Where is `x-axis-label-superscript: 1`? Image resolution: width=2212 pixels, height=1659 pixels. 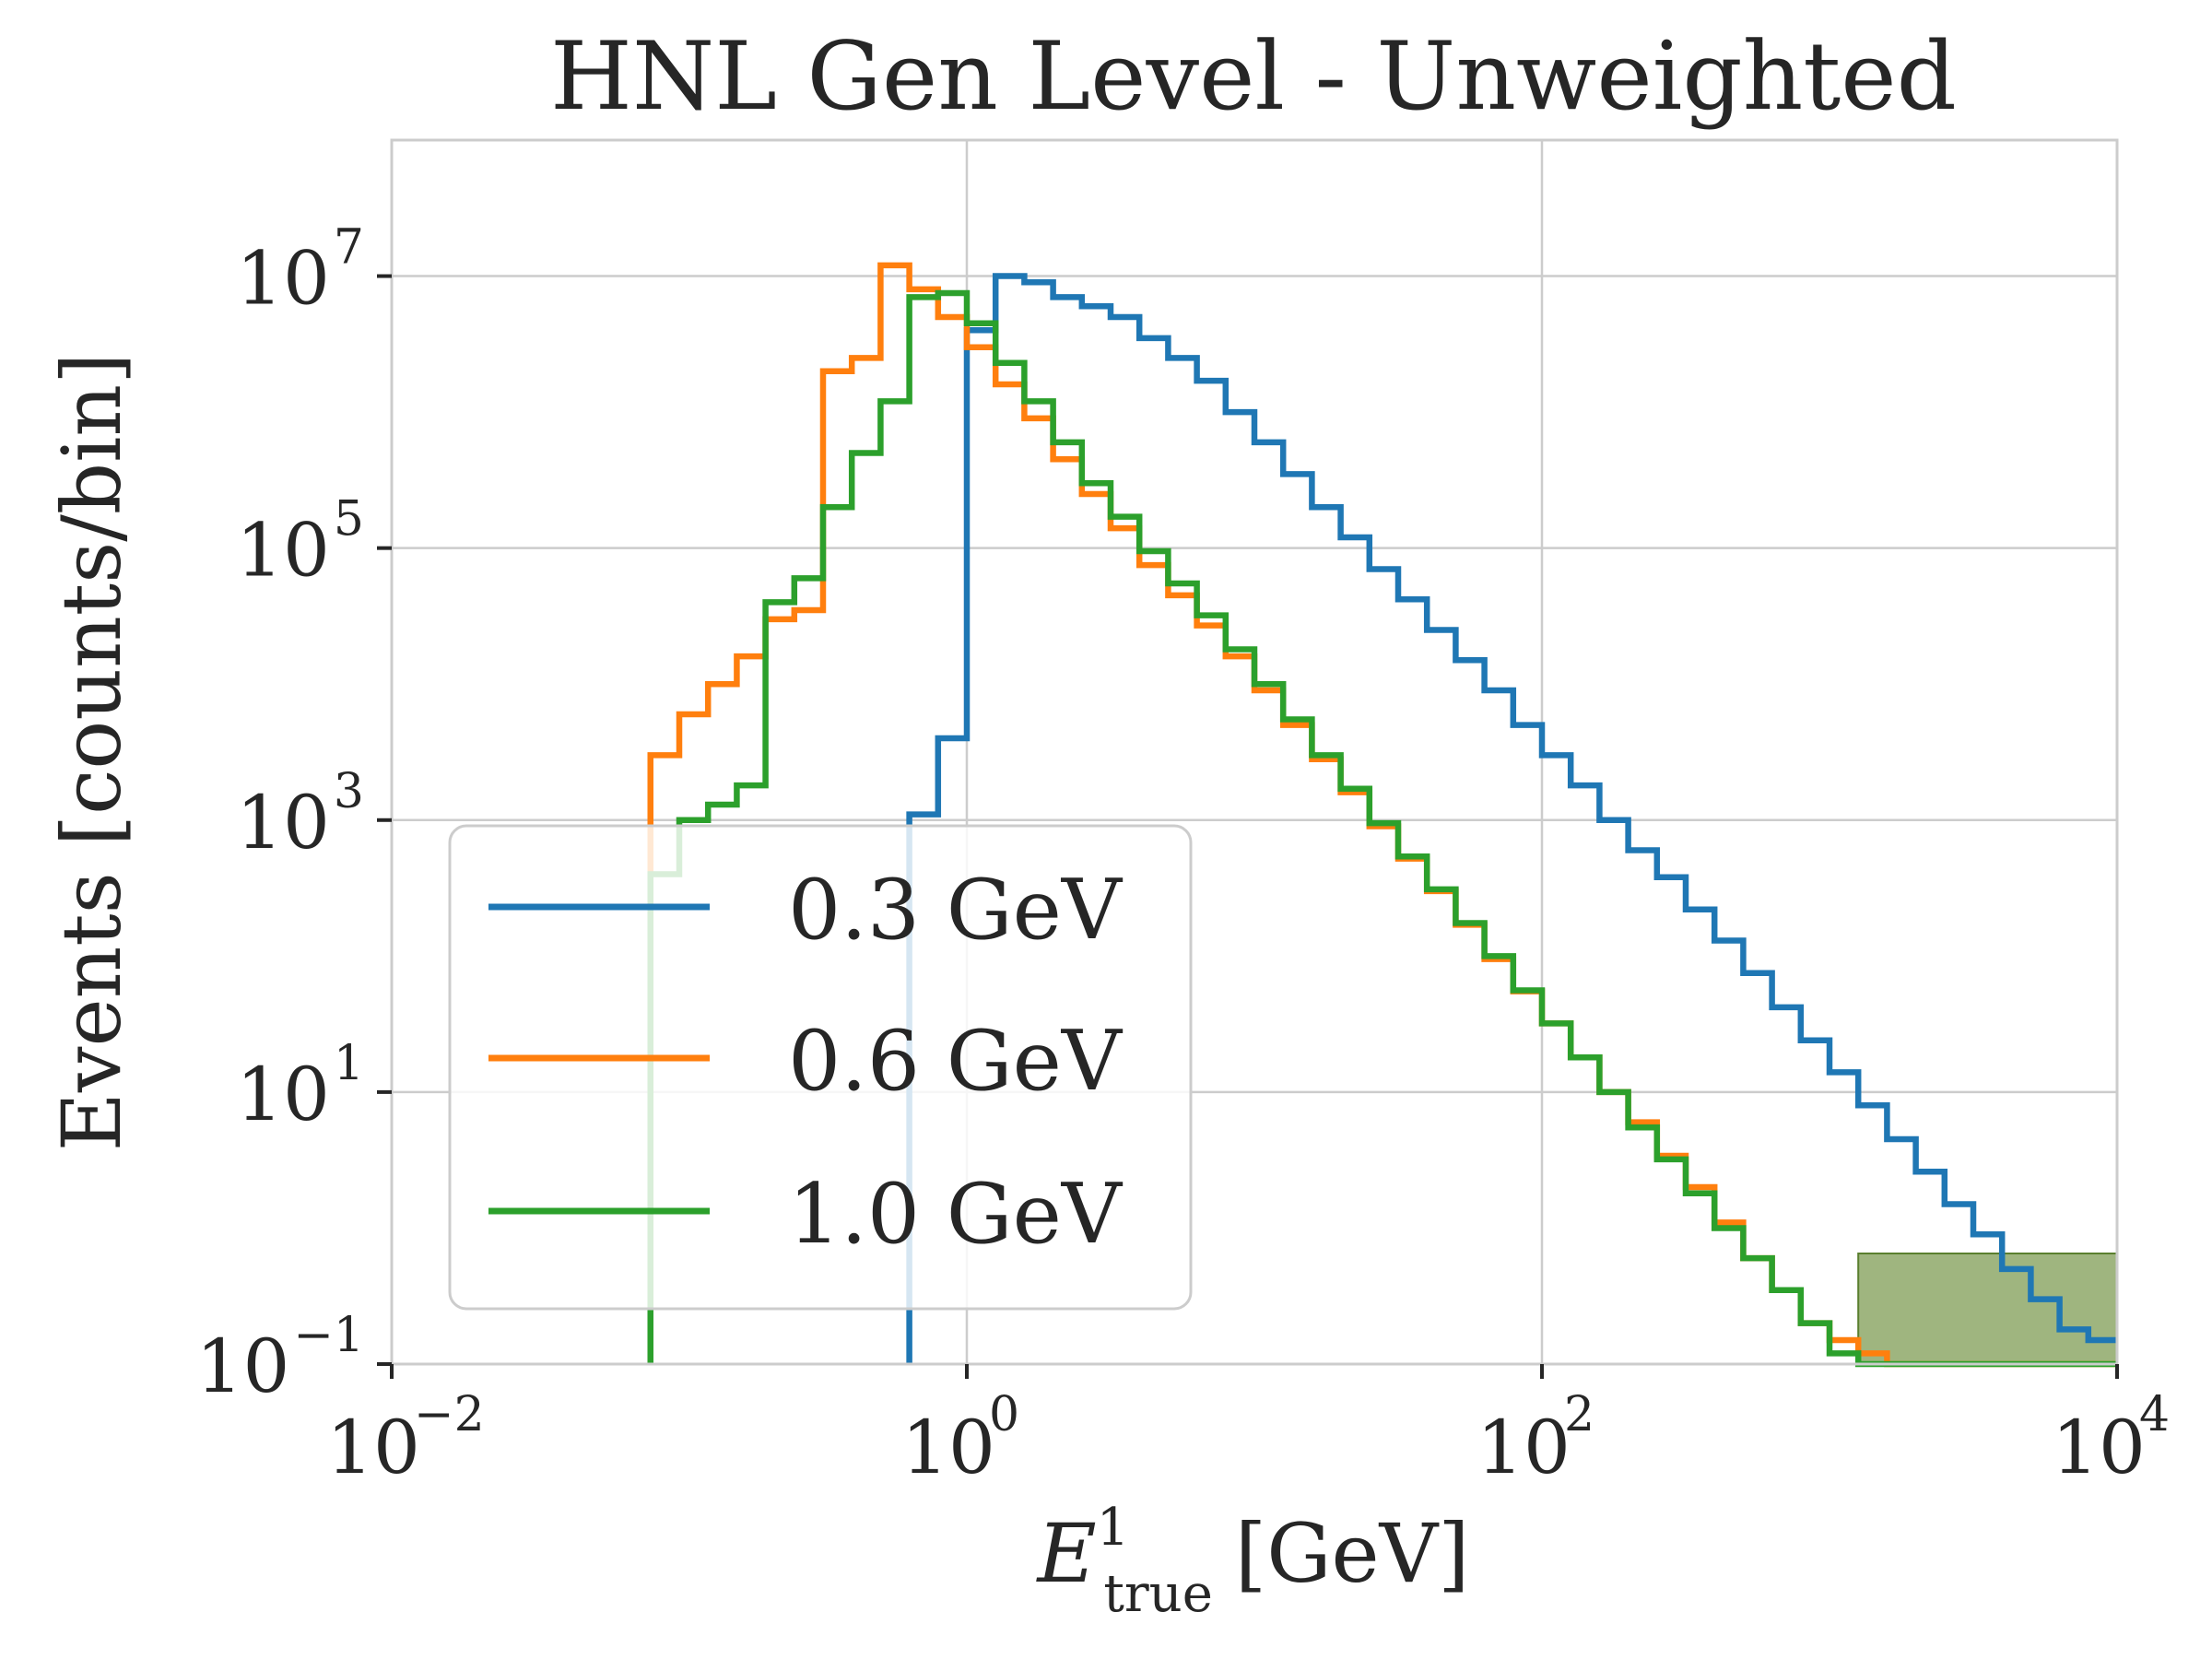
x-axis-label-superscript: 1 is located at coordinates (1113, 1528).